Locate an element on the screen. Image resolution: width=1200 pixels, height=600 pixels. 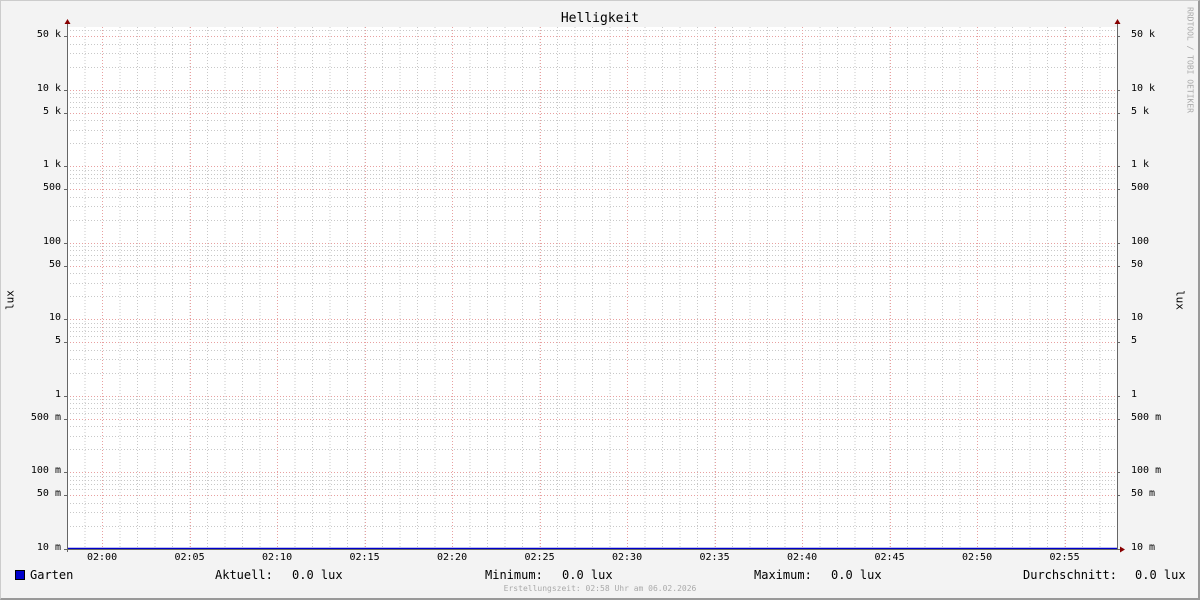
x-tick-label: 02:40 is located at coordinates (802, 557).